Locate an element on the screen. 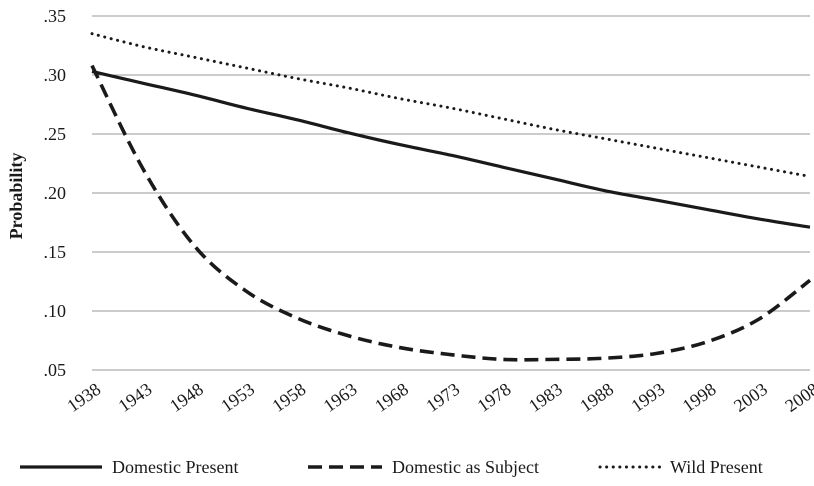 The image size is (814, 486). y-tick-labels: .05 .10 .15 .20 .25 .30 .35 is located at coordinates (55, 193).